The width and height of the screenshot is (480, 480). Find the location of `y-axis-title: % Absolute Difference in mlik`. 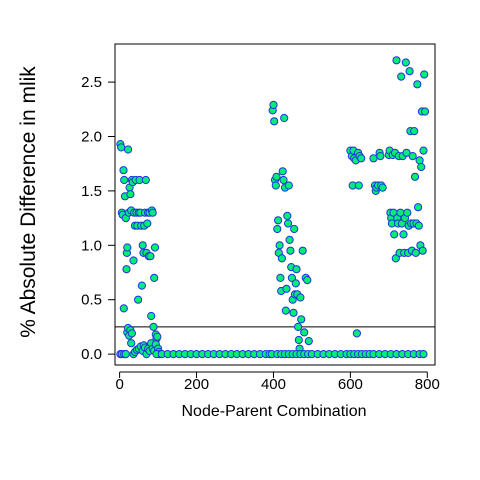

y-axis-title: % Absolute Difference in mlik is located at coordinates (28, 202).